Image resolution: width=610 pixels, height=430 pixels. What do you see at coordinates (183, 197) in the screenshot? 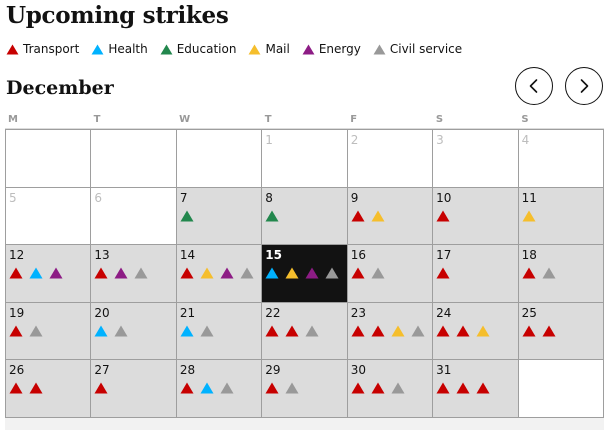
I see `day-number: 7` at bounding box center [183, 197].